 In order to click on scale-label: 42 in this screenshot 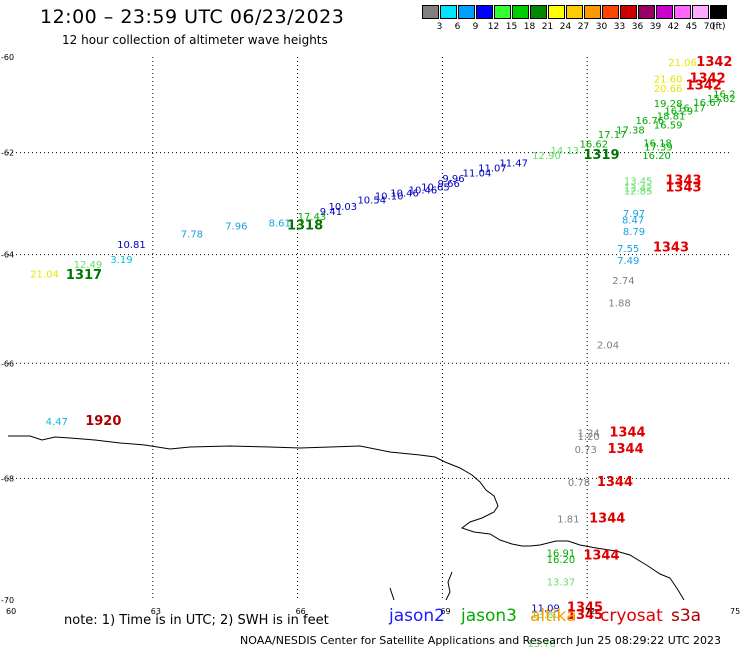, I will do `click(673, 27)`.